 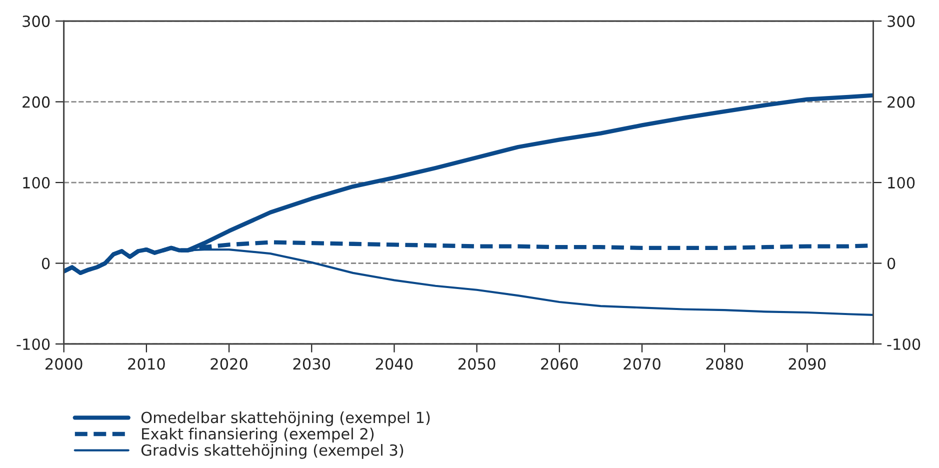 I want to click on x-tick-label: 2090, so click(x=807, y=364).